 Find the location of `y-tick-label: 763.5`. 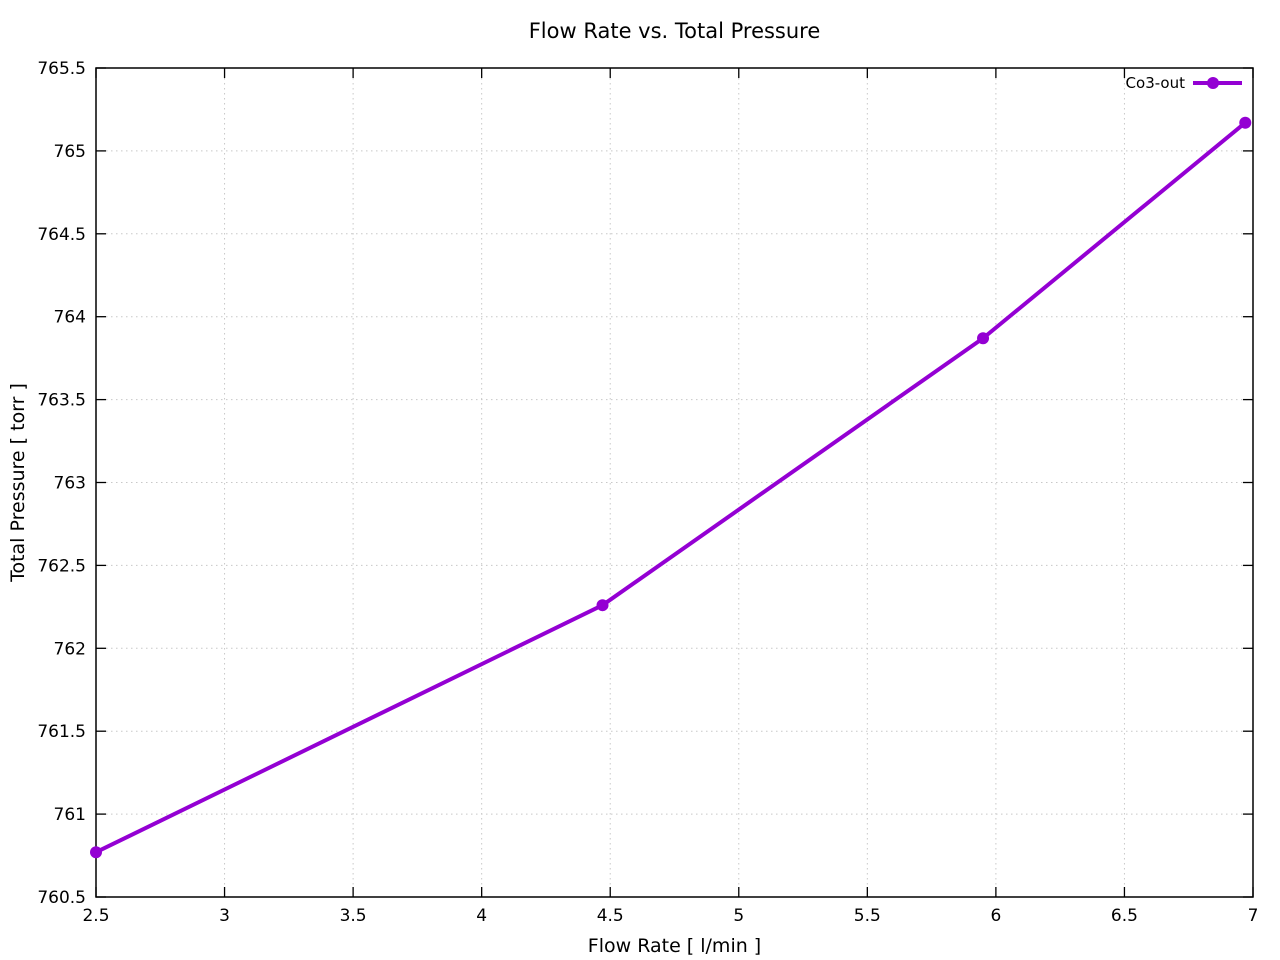

y-tick-label: 763.5 is located at coordinates (61, 401).